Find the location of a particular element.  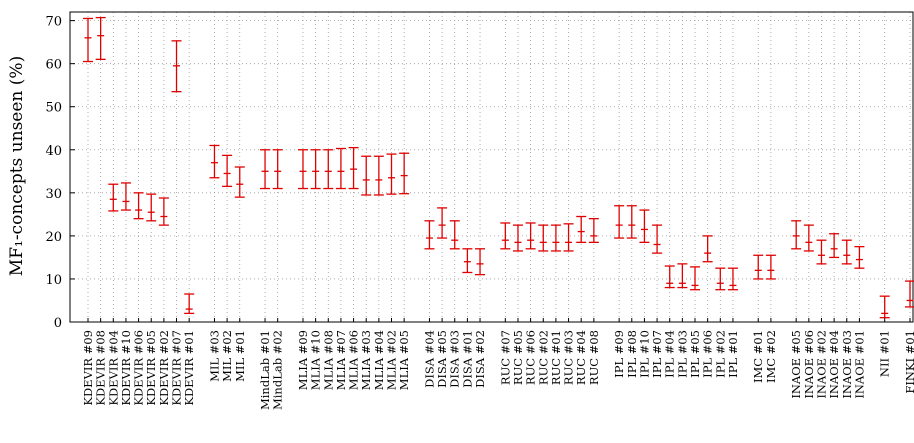

x-tick-label: MLIA #02 is located at coordinates (392, 360).